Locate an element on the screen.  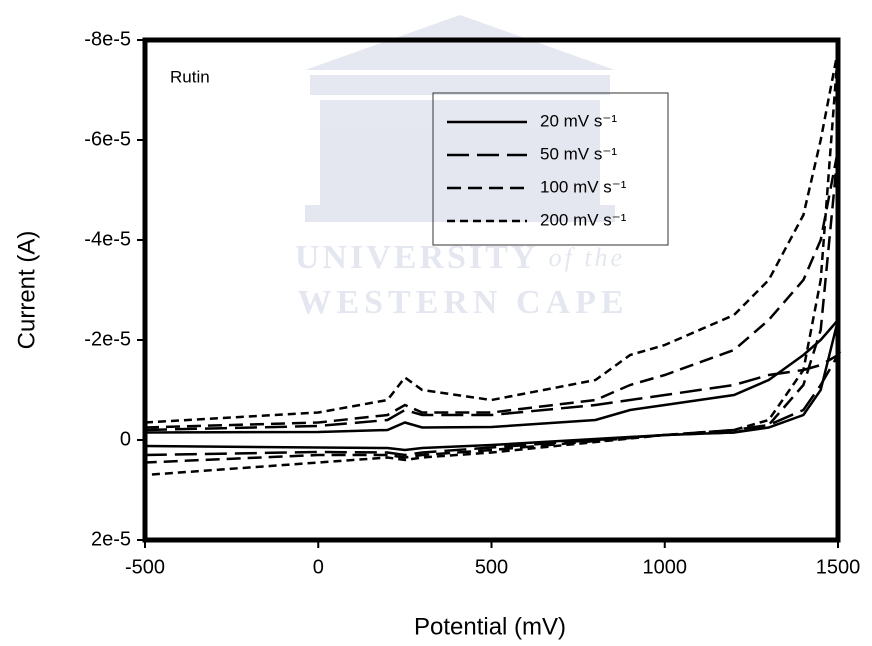
legend-label: 200 mV s⁻¹ is located at coordinates (583, 219).